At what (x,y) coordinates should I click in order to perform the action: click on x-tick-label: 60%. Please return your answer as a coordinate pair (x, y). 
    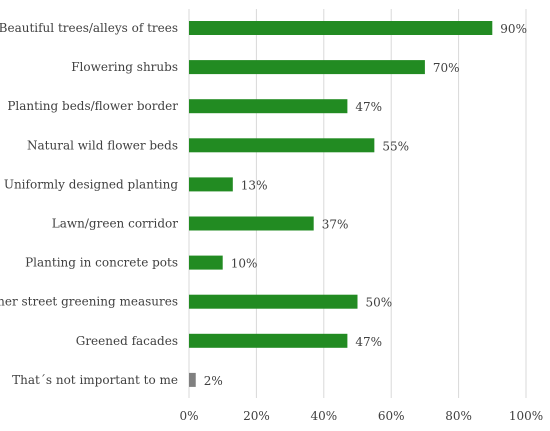
    Looking at the image, I should click on (391, 416).